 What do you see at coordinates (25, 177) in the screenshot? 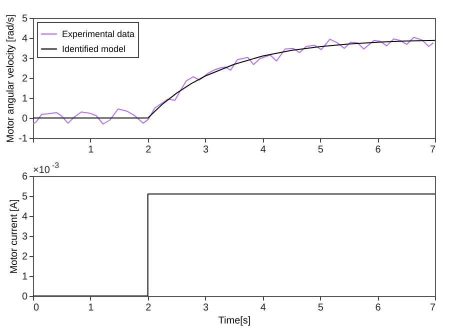
I see `y-tick-label: 6` at bounding box center [25, 177].